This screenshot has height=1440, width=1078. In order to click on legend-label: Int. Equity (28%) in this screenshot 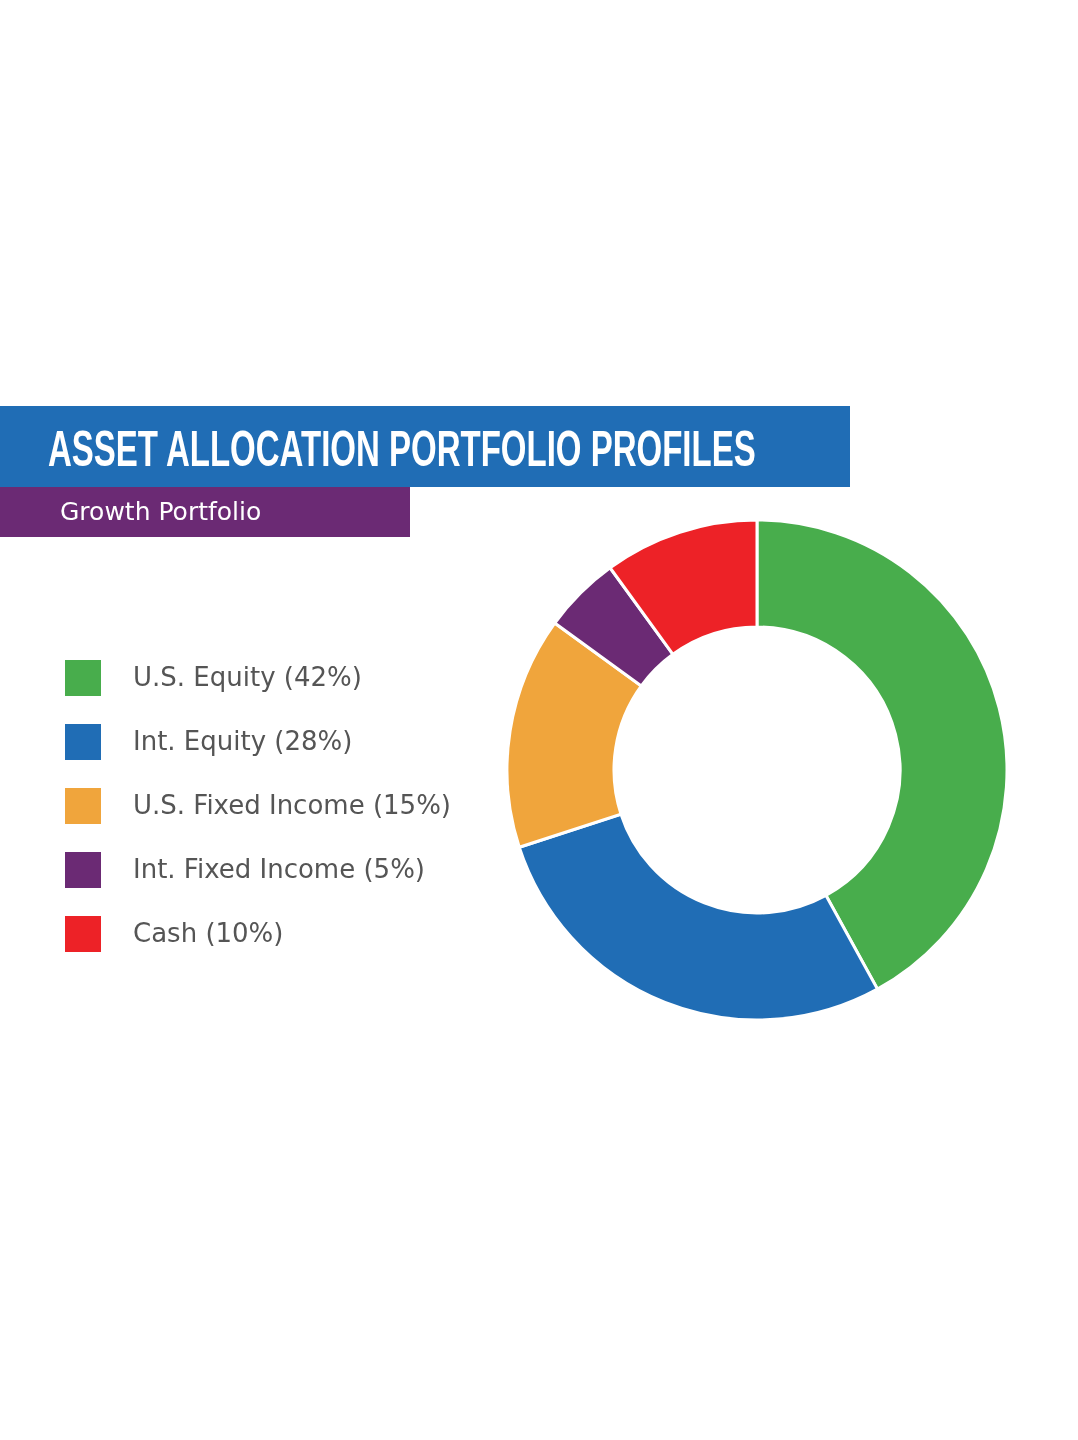, I will do `click(243, 741)`.